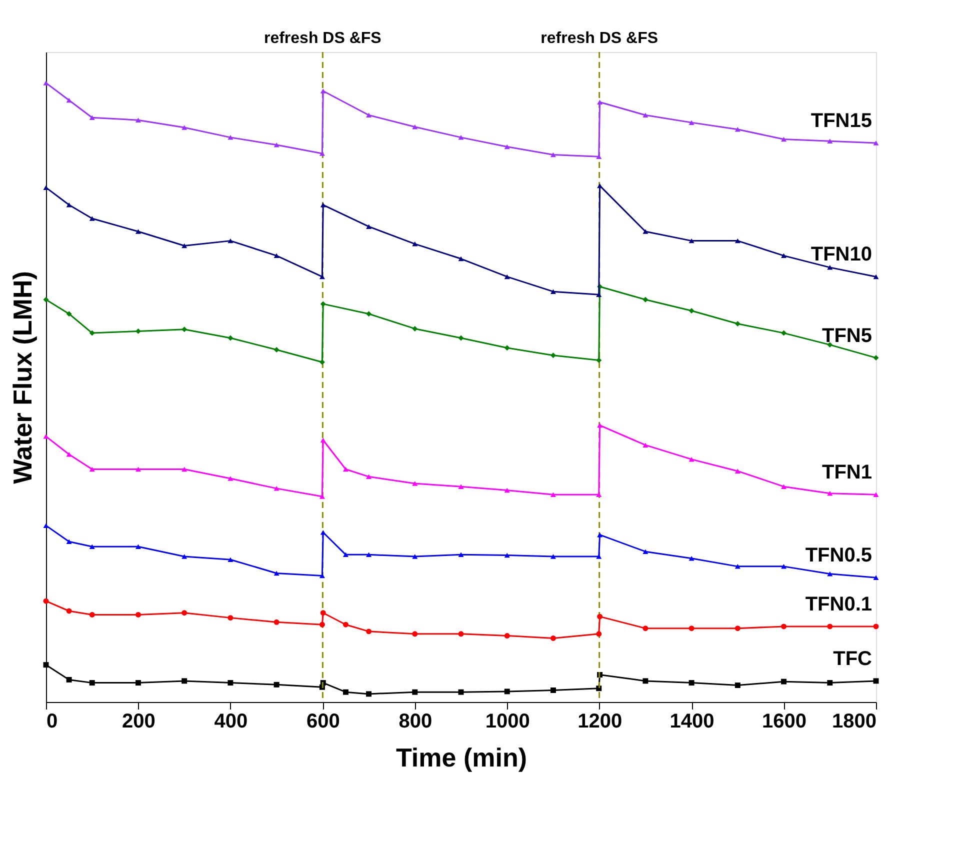  I want to click on y-axis-title: Water Flux (LMH), so click(23, 377).